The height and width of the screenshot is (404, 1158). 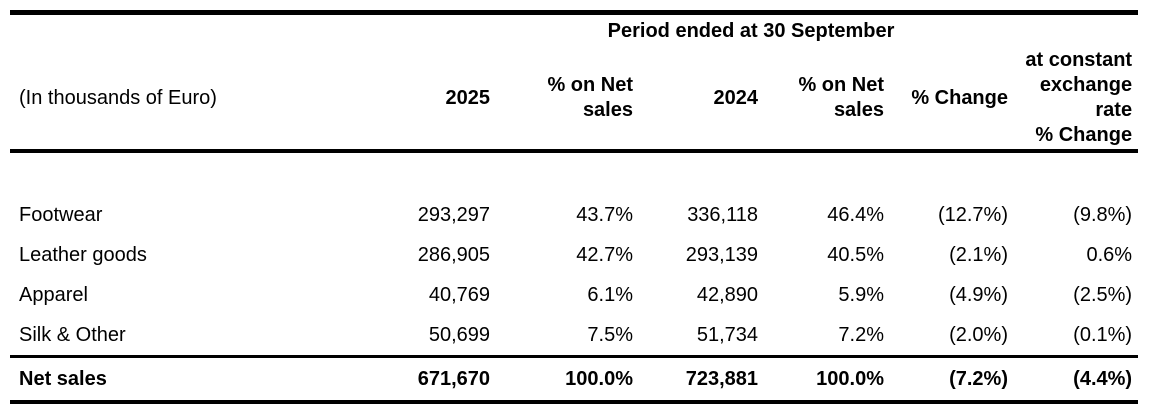 What do you see at coordinates (722, 214) in the screenshot?
I see `footwear-2024: 336,118` at bounding box center [722, 214].